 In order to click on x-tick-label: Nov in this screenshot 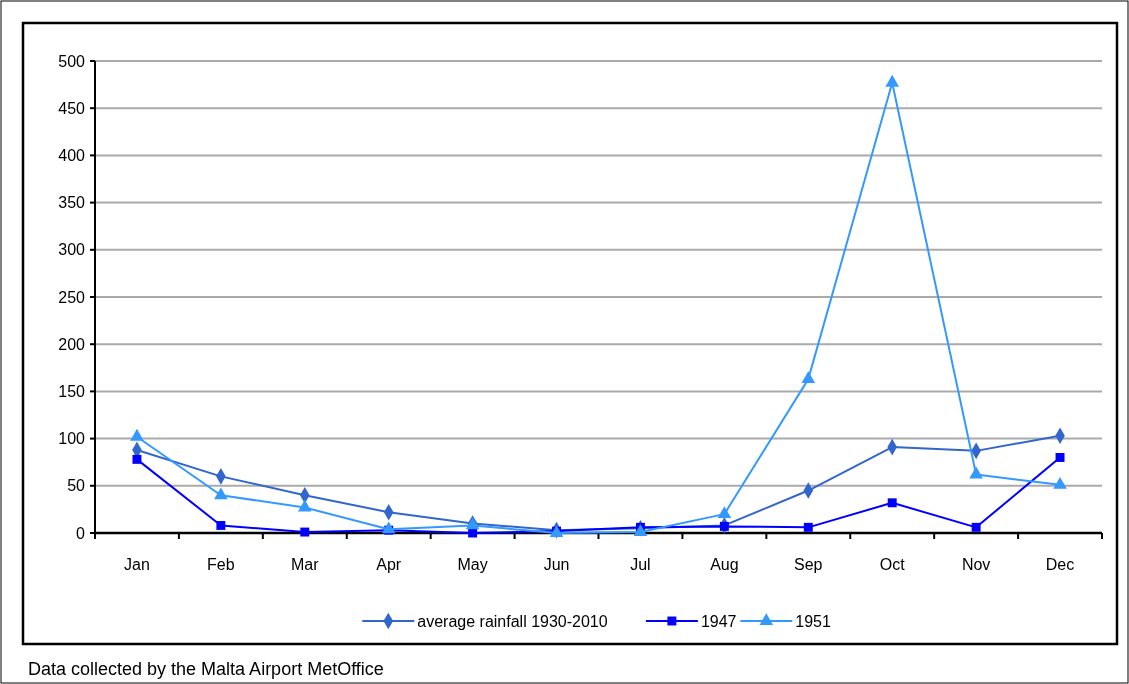, I will do `click(976, 564)`.